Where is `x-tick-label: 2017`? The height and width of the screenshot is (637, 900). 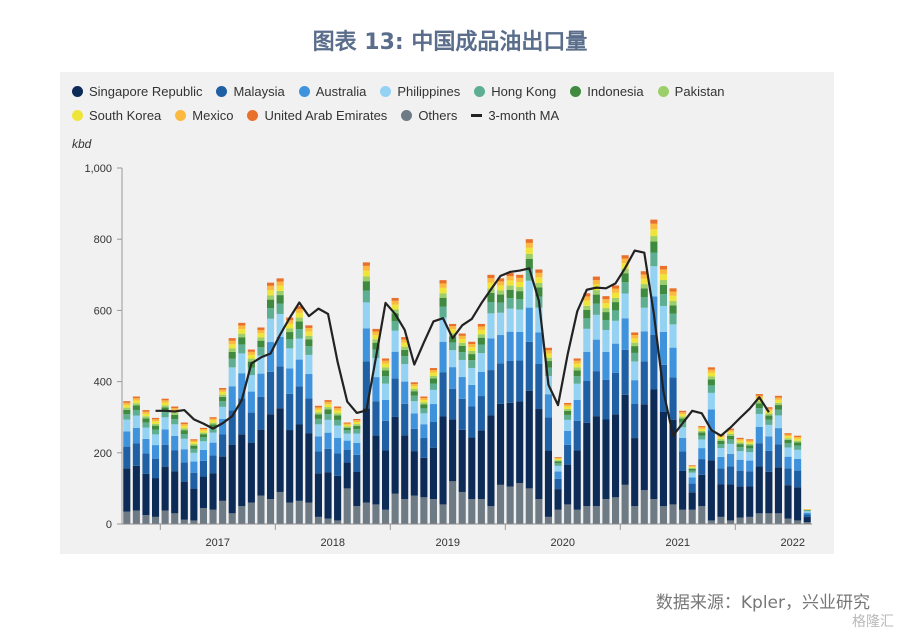
x-tick-label: 2017 is located at coordinates (218, 543).